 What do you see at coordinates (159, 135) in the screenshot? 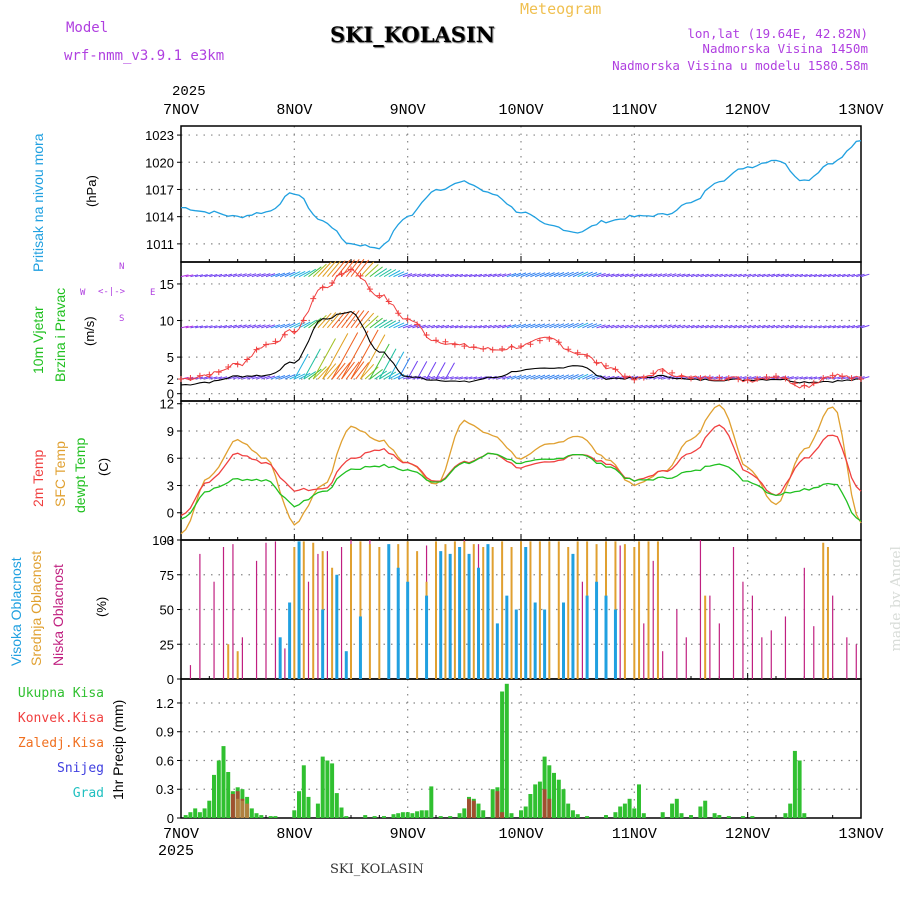
I see `ytick-label-0-4: 1023` at bounding box center [159, 135].